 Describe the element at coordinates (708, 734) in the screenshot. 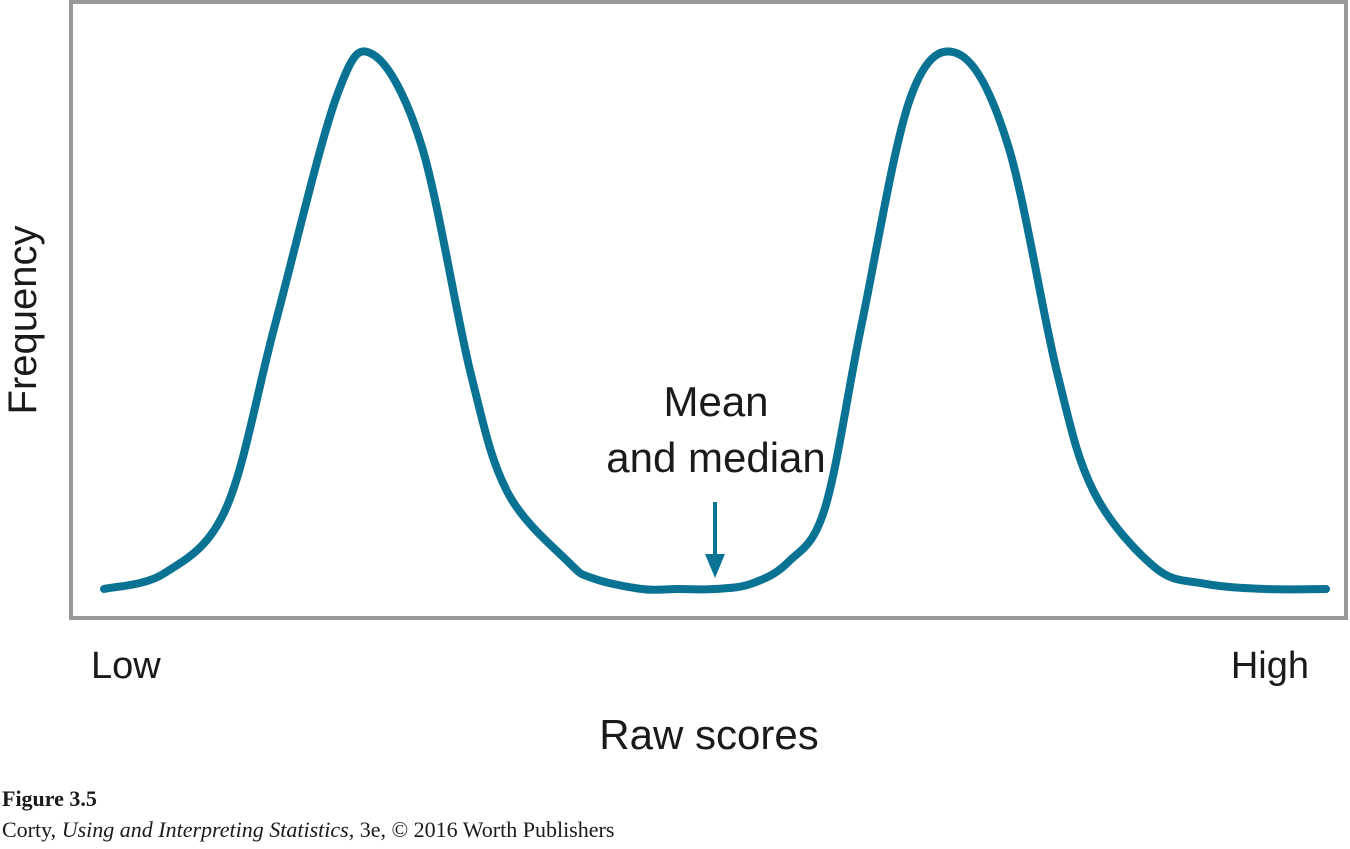

I see `x-axis-label: Raw scores` at that location.